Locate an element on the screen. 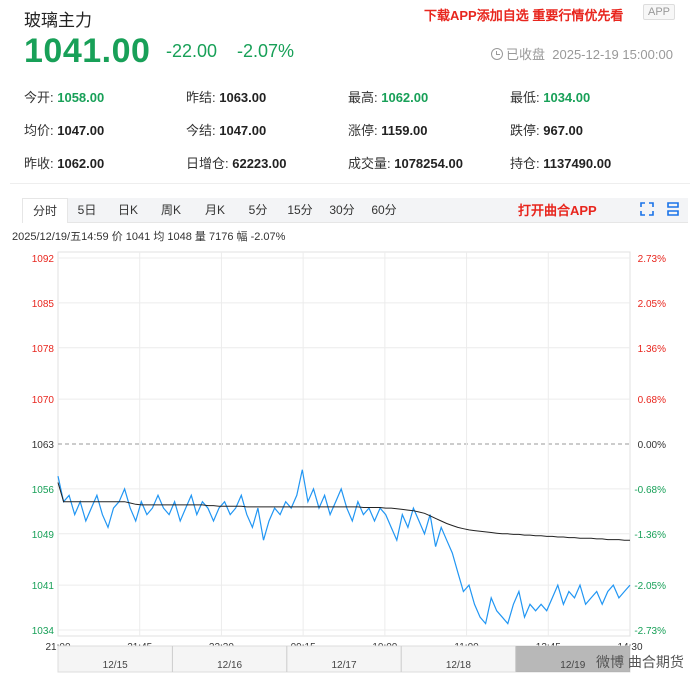  download-app-promo: 下载APP添加自选 重要行情优先看 is located at coordinates (524, 15).